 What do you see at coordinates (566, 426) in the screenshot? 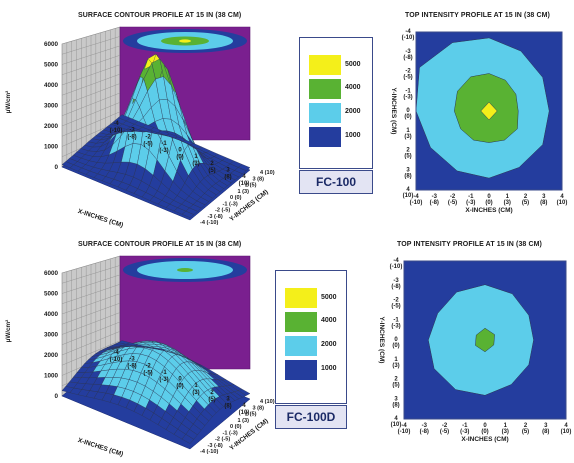
I see `heatmap-2-x-tick-8: 4` at bounding box center [566, 426].